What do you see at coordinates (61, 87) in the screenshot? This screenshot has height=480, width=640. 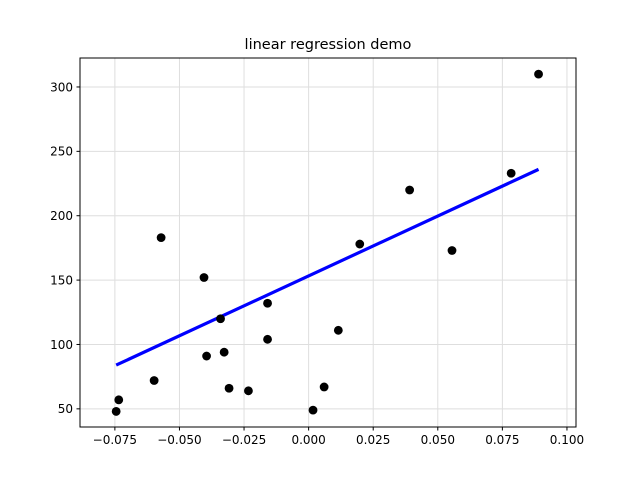 I see `y-tick-label: 300` at bounding box center [61, 87].